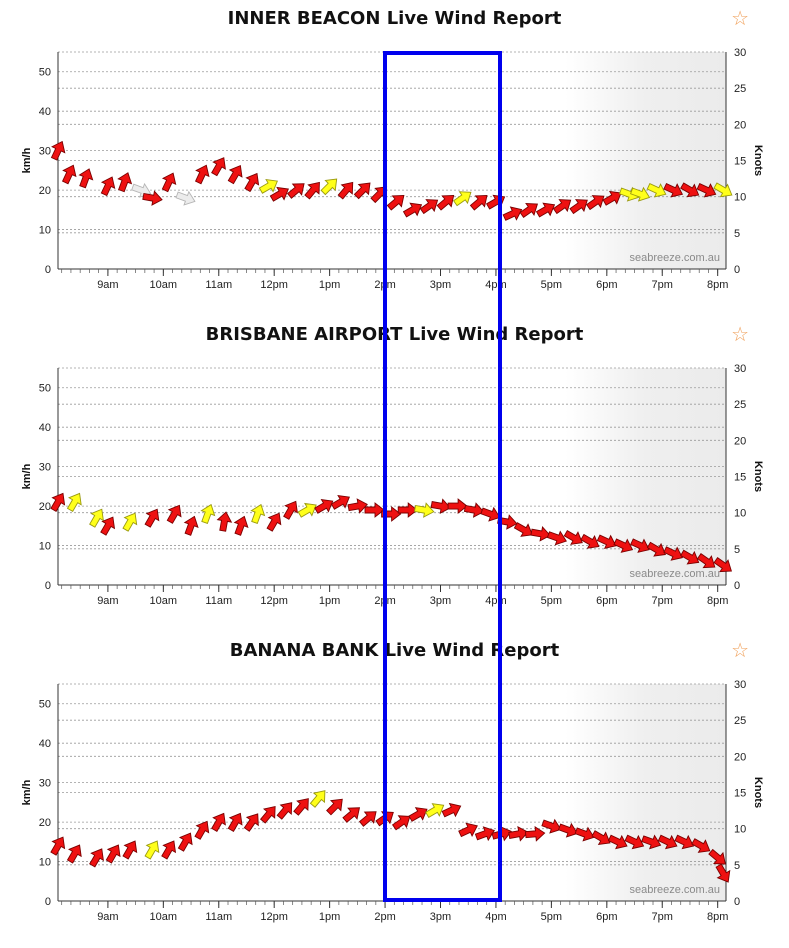 The image size is (789, 948). I want to click on xtick-label: 5pm, so click(551, 917).